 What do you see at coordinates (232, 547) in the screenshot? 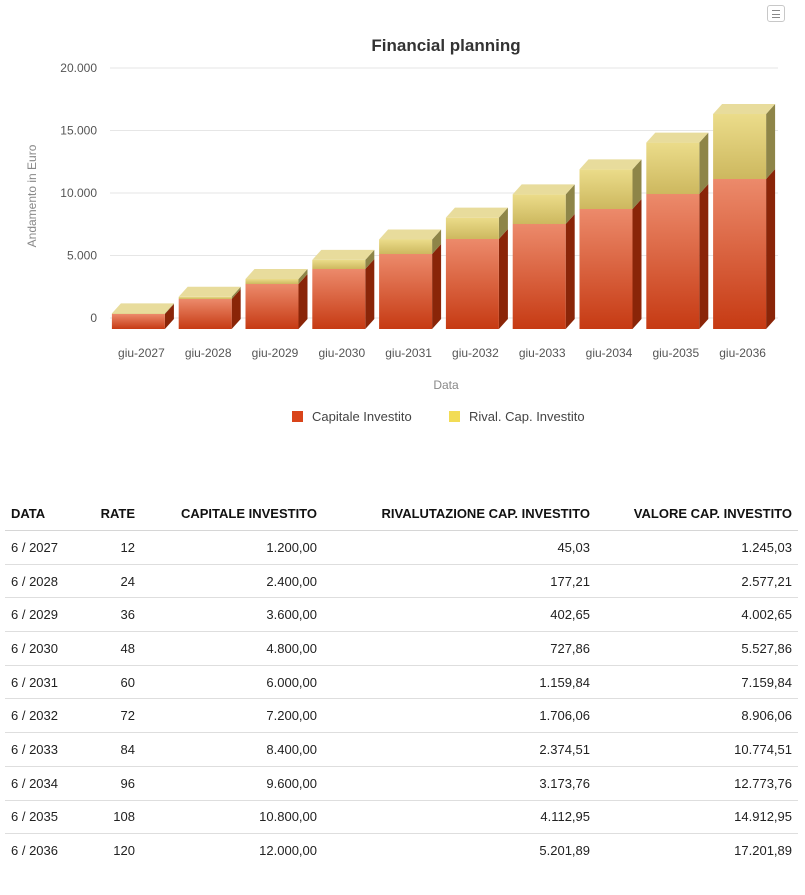
I see `cell-capitale: 1.200,00` at bounding box center [232, 547].